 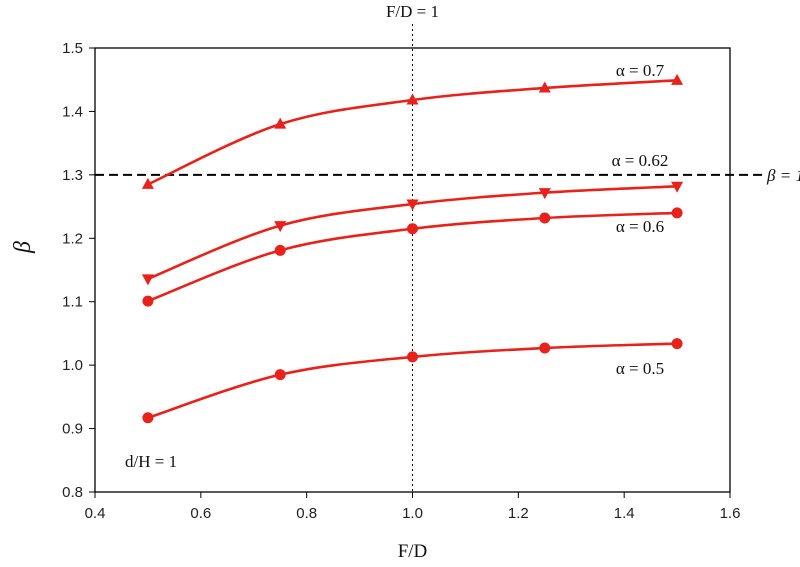 I want to click on series-label: α = 0.6, so click(x=640, y=226).